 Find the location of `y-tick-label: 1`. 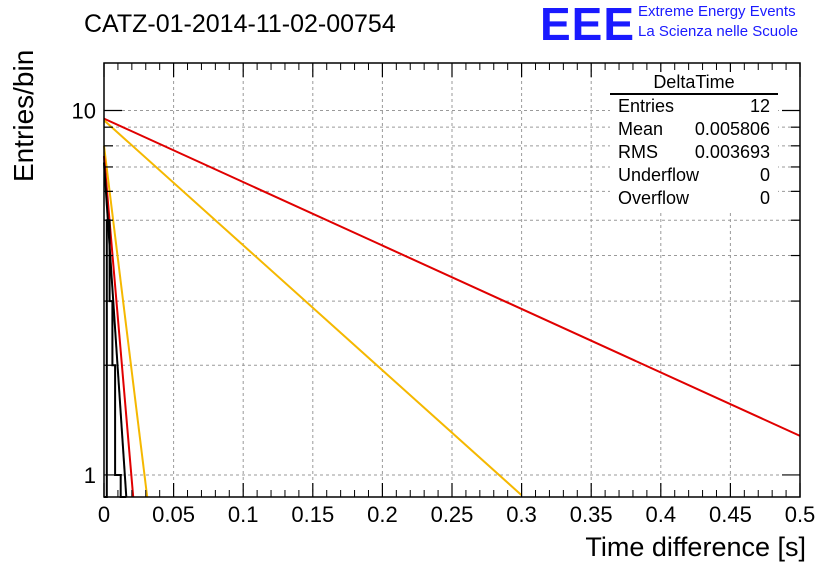

y-tick-label: 1 is located at coordinates (90, 475).